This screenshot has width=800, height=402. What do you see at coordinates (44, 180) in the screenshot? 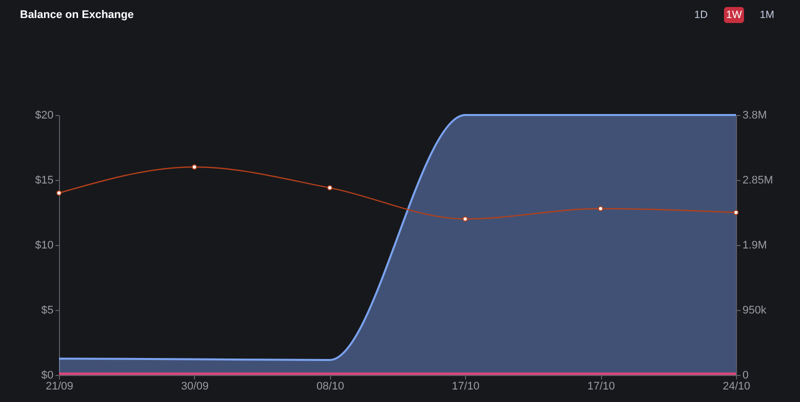
I see `y-tick-label: $15` at bounding box center [44, 180].